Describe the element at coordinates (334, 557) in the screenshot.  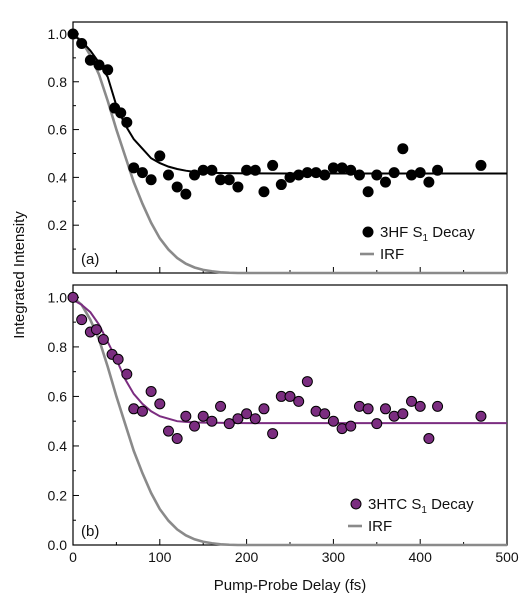
I see `x-tick-label: 300` at that location.